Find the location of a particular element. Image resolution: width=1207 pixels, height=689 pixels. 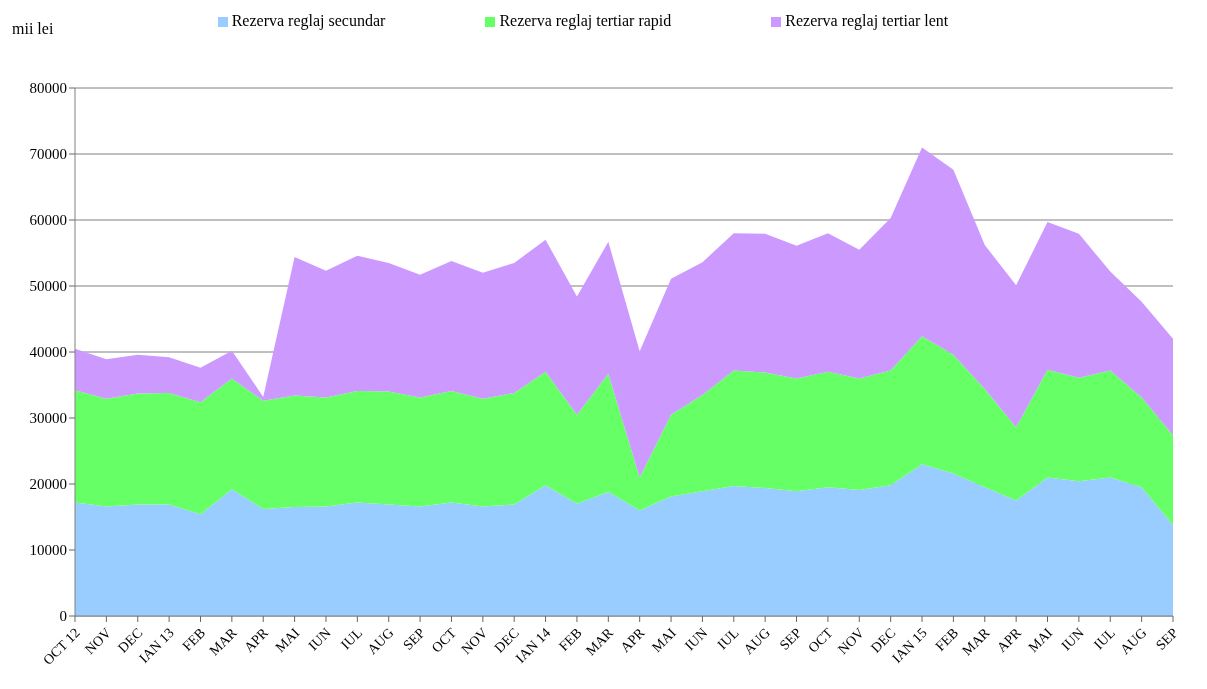

y-tick-label: 0 is located at coordinates (63, 616).